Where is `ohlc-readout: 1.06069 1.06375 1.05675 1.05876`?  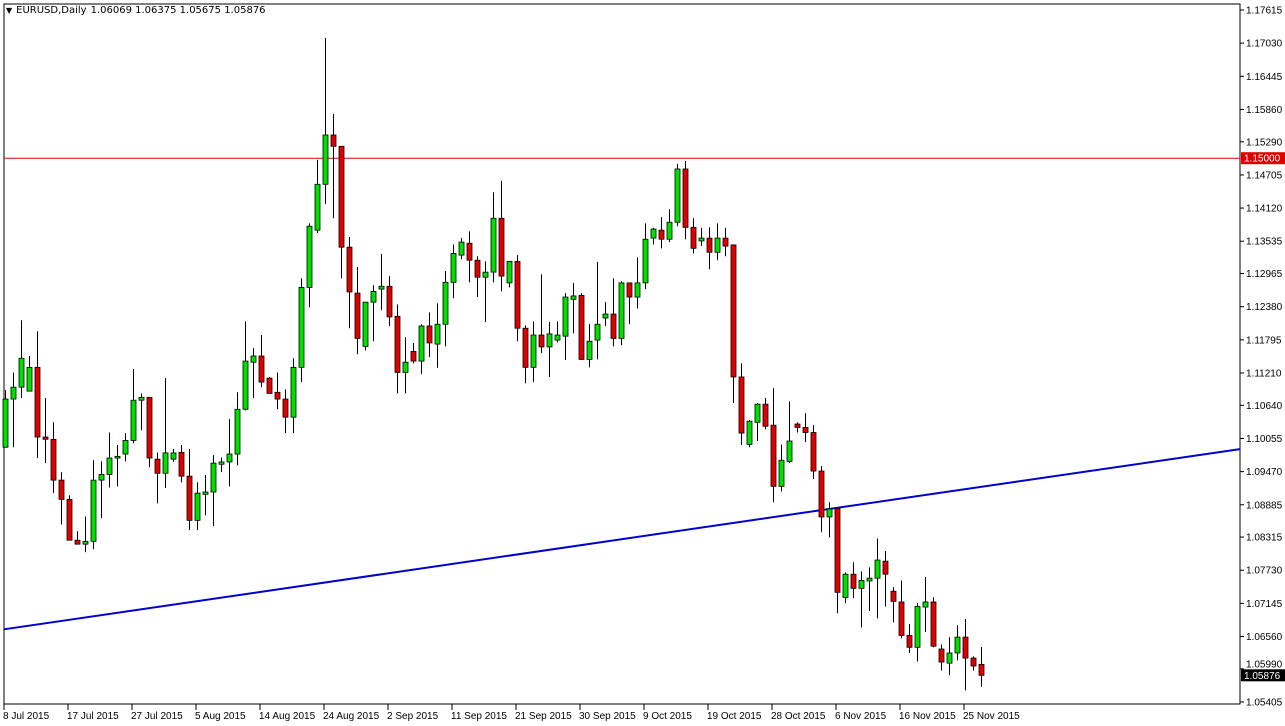
ohlc-readout: 1.06069 1.06375 1.05675 1.05876 is located at coordinates (178, 10).